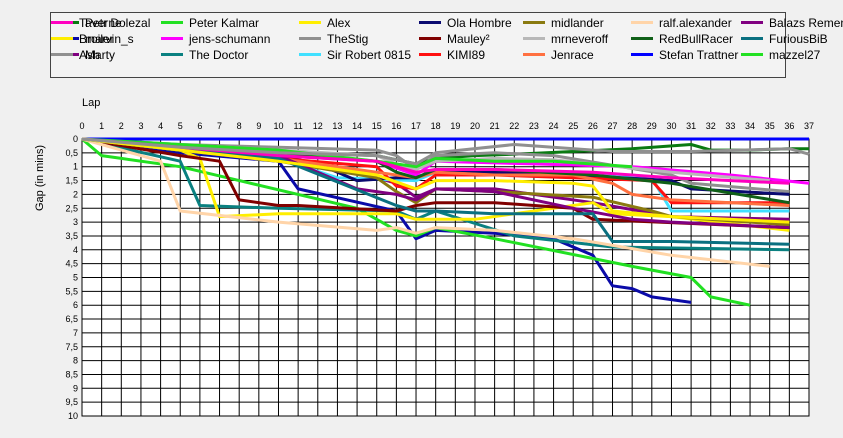 The image size is (843, 438). What do you see at coordinates (258, 126) in the screenshot?
I see `x-tick-label: 9` at bounding box center [258, 126].